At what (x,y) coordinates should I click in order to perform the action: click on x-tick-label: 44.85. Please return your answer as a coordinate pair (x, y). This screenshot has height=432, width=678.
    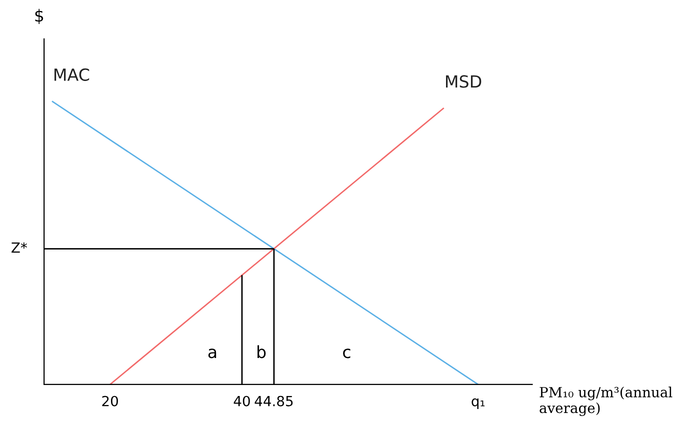
    Looking at the image, I should click on (273, 401).